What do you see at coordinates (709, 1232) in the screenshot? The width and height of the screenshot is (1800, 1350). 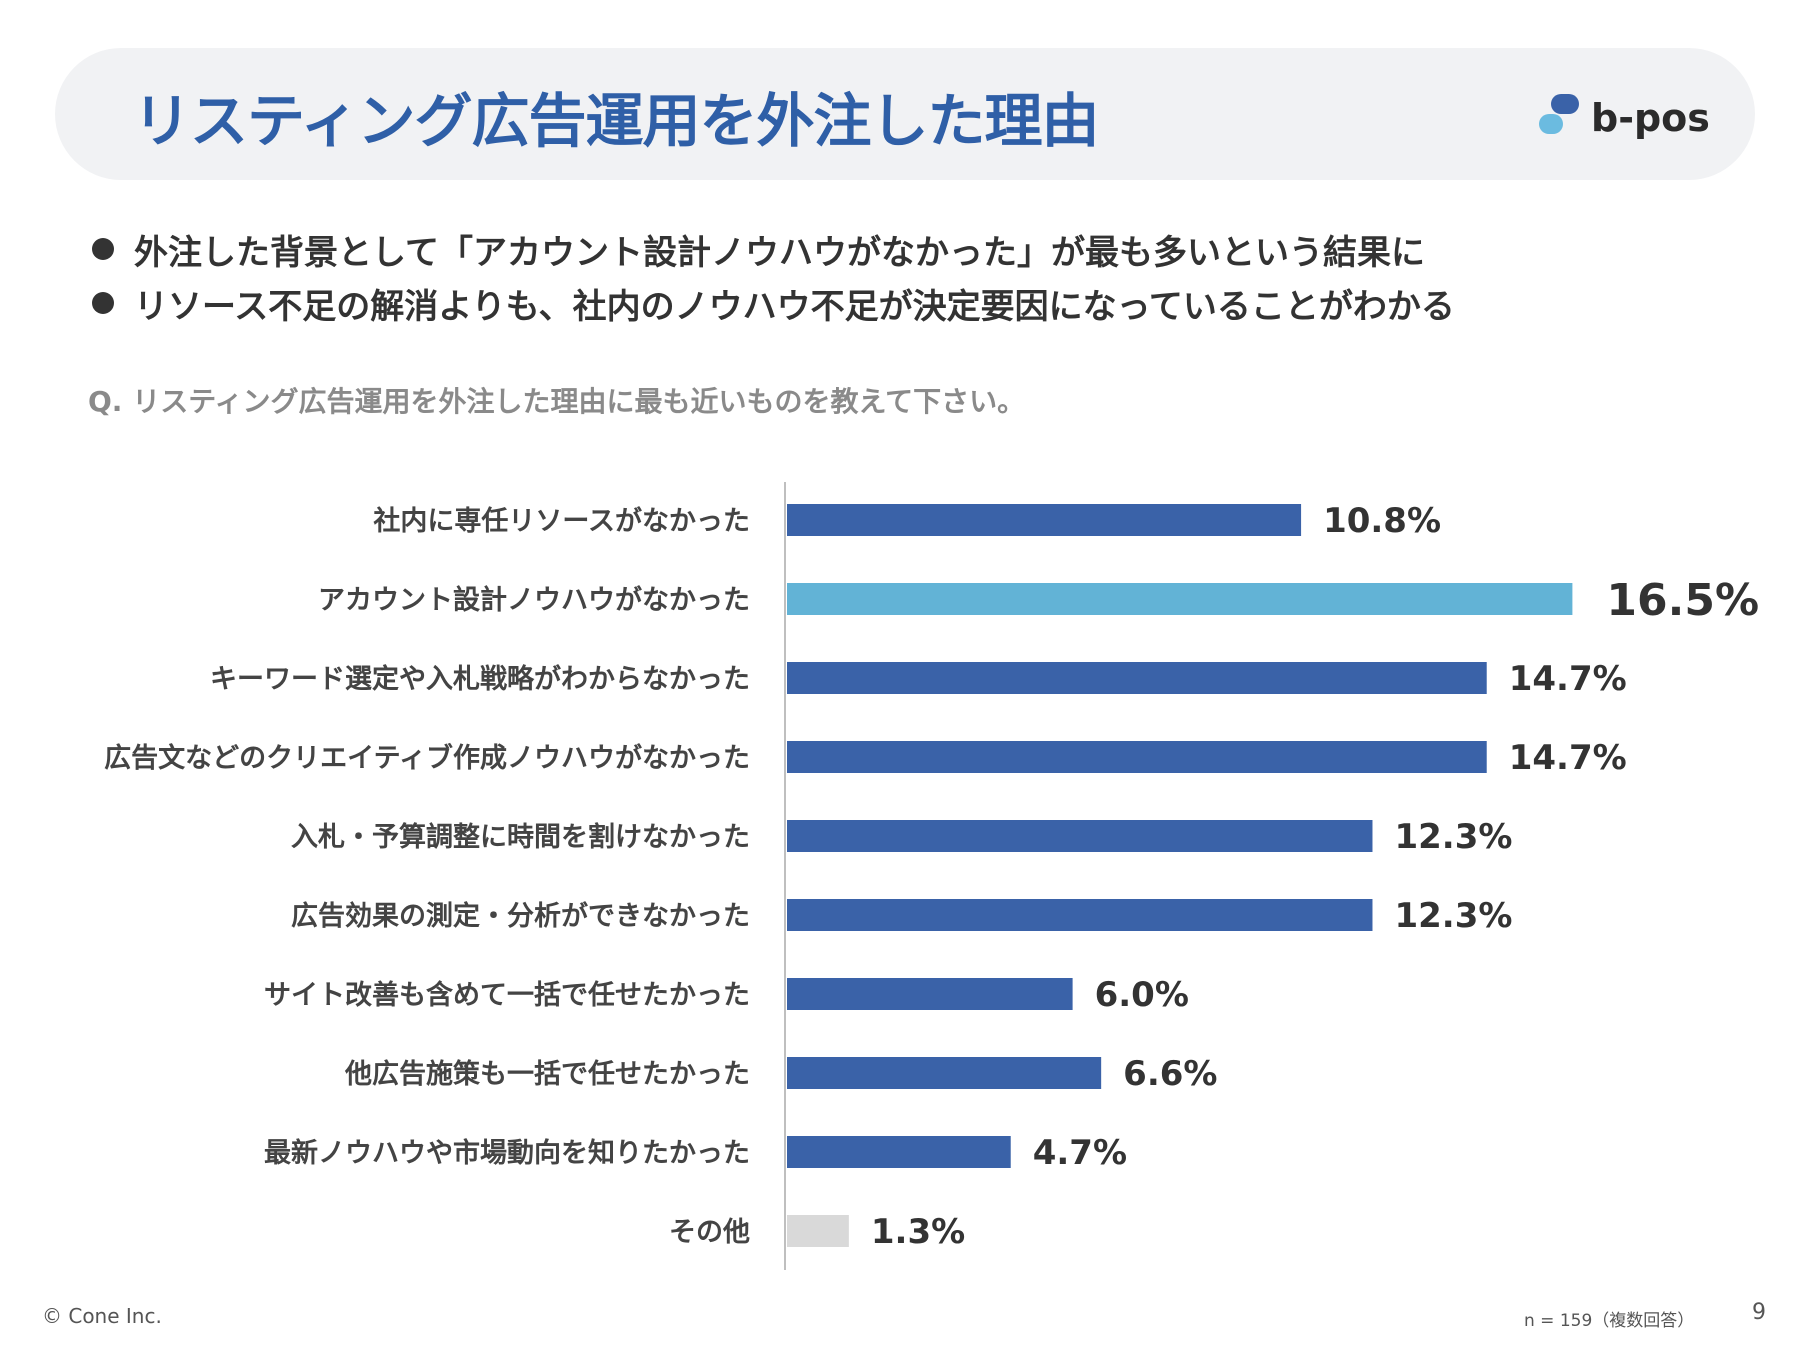 I see `category-label: その他` at bounding box center [709, 1232].